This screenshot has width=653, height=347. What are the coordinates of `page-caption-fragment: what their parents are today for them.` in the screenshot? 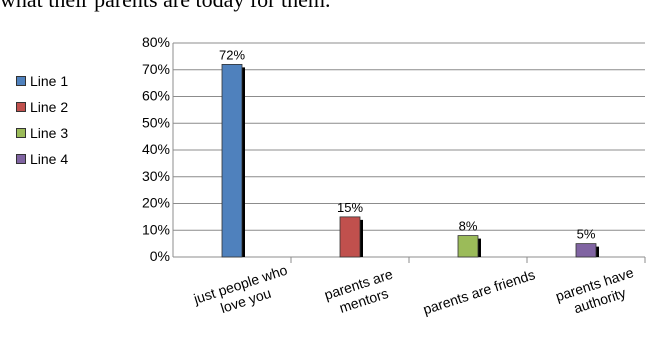 It's located at (165, 6).